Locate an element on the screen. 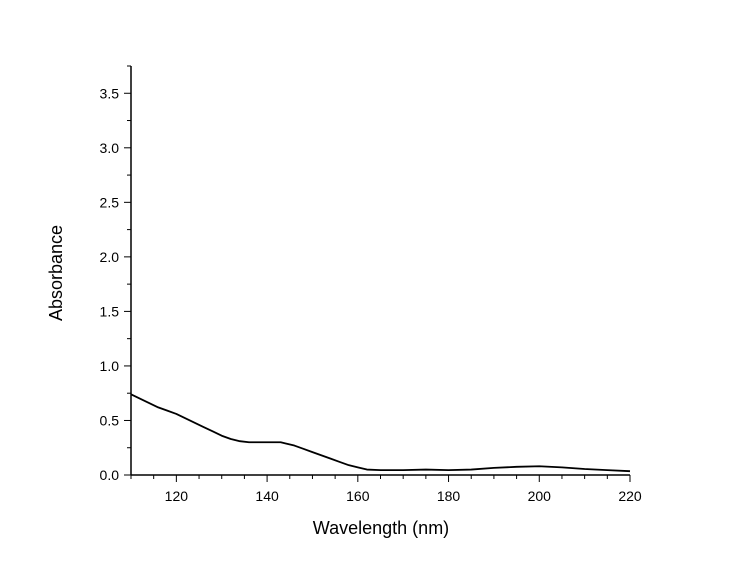  x-tick-label: 220 is located at coordinates (630, 496).